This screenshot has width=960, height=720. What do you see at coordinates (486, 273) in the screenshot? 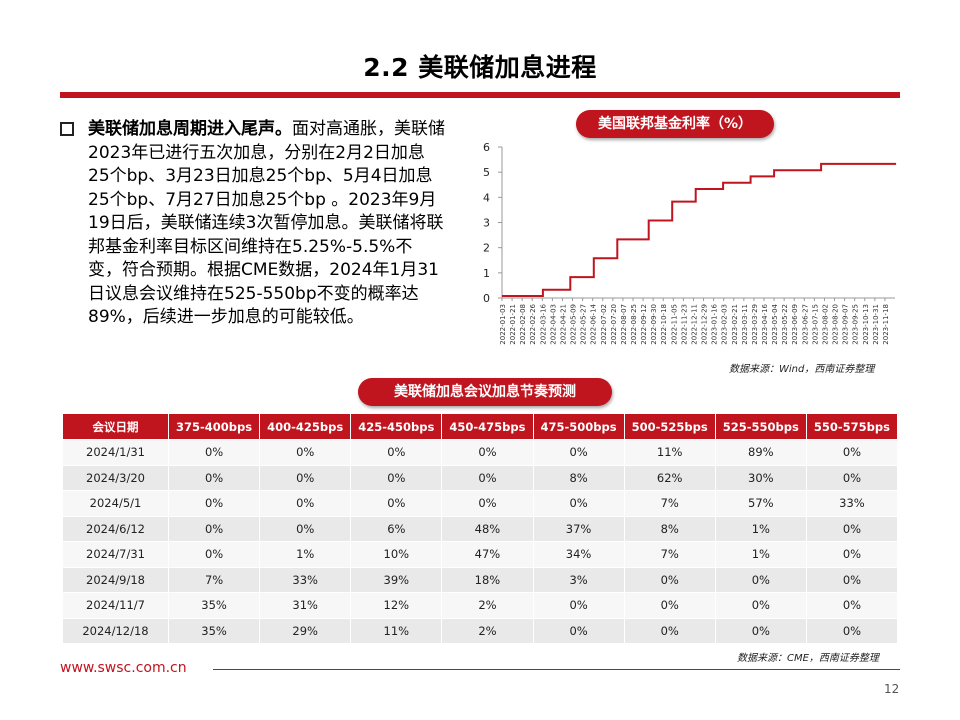
I see `y-tick-label: 1` at bounding box center [486, 273].